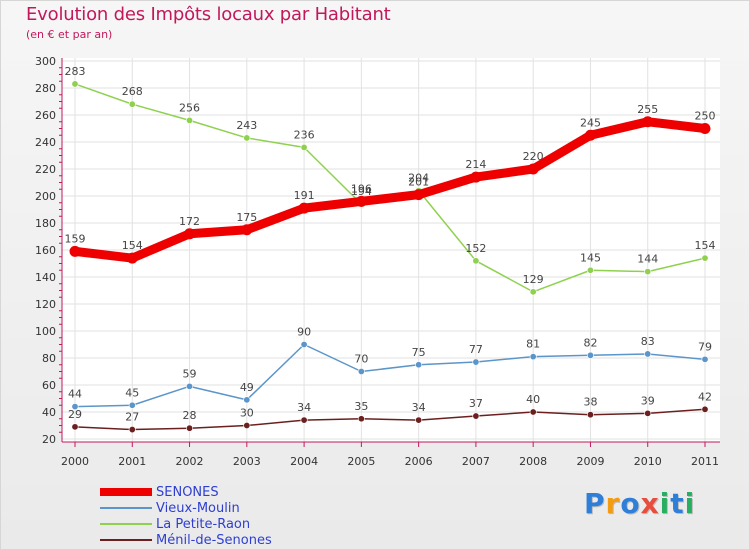 Image resolution: width=750 pixels, height=550 pixels. Describe the element at coordinates (132, 461) in the screenshot. I see `x-tick-label: 2001` at that location.